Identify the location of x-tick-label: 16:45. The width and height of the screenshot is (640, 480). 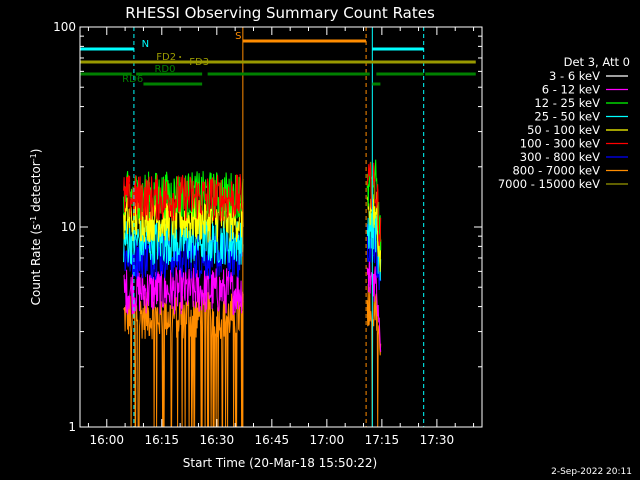
(272, 440).